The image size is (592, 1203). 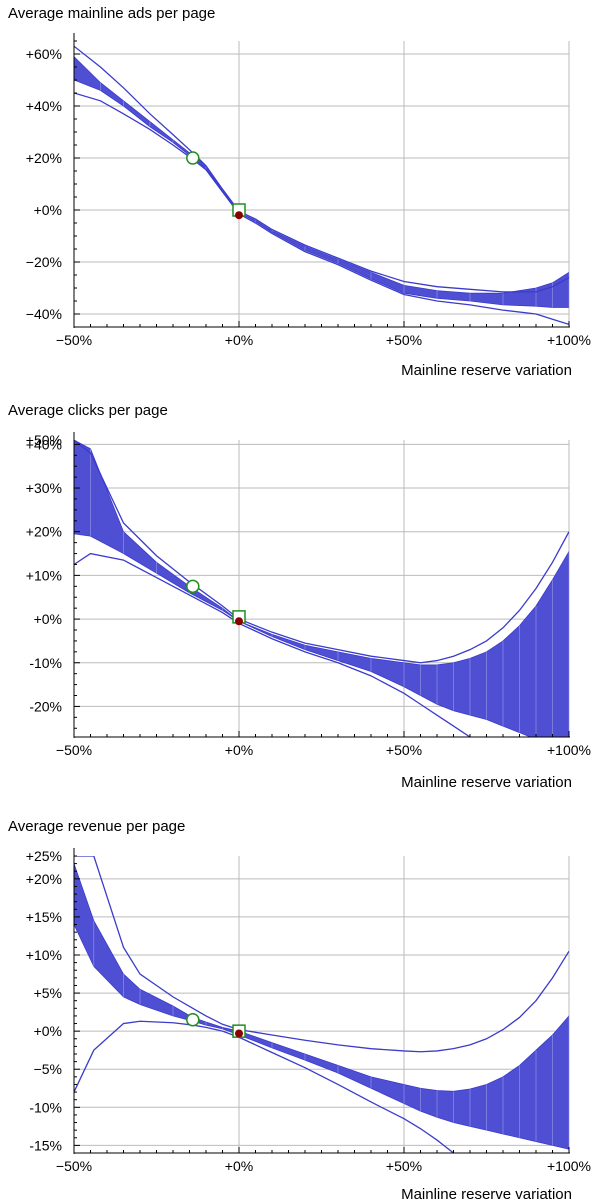 I want to click on chart-title: Average clicks per page, so click(x=88, y=410).